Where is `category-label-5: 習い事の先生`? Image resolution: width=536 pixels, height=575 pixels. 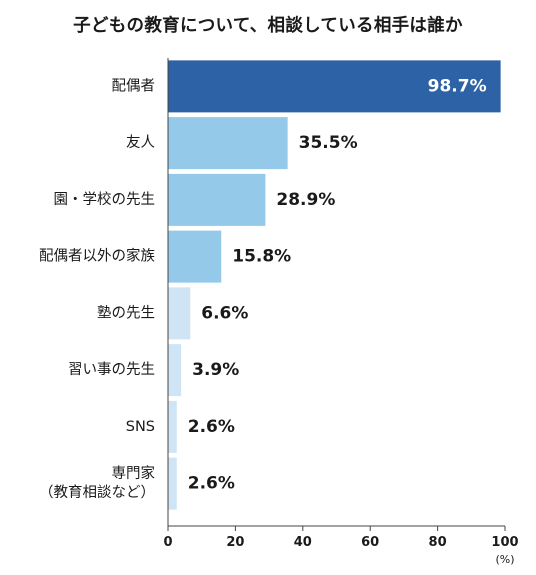
category-label-5: 習い事の先生 is located at coordinates (111, 369).